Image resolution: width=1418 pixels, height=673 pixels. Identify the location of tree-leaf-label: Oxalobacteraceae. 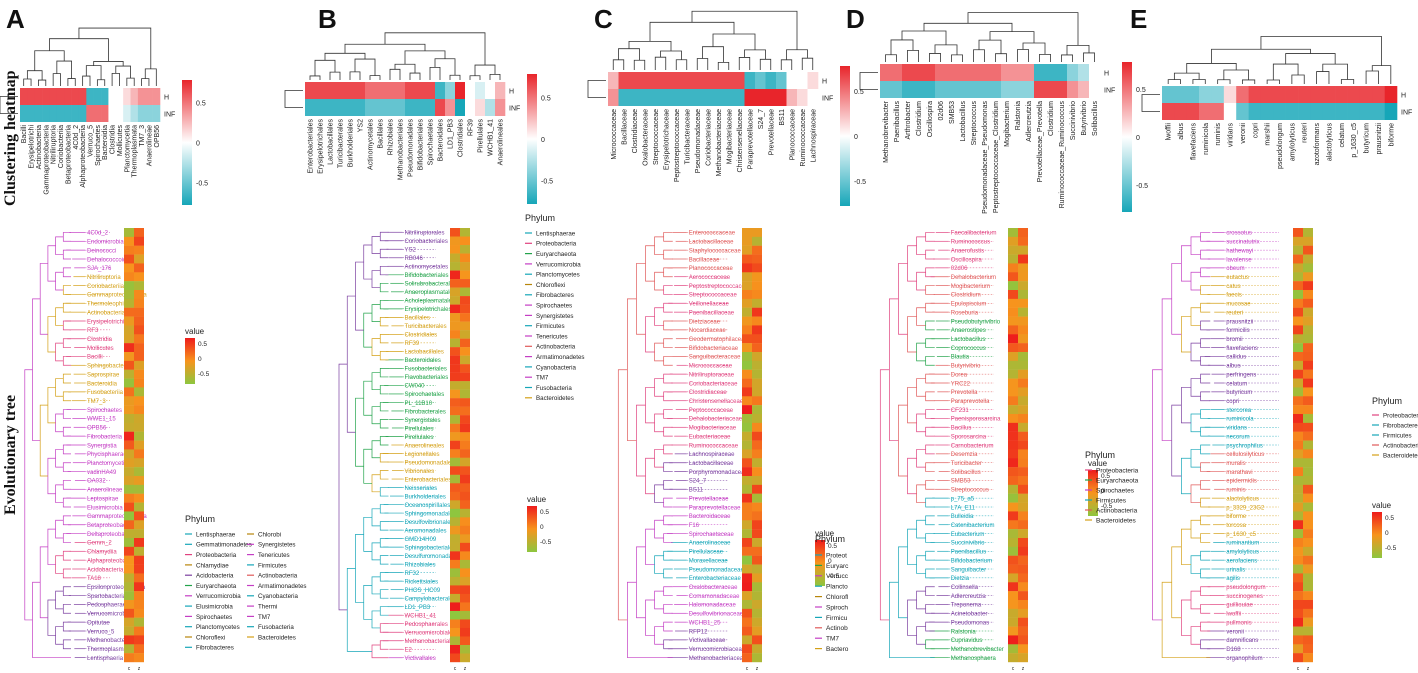
(713, 588).